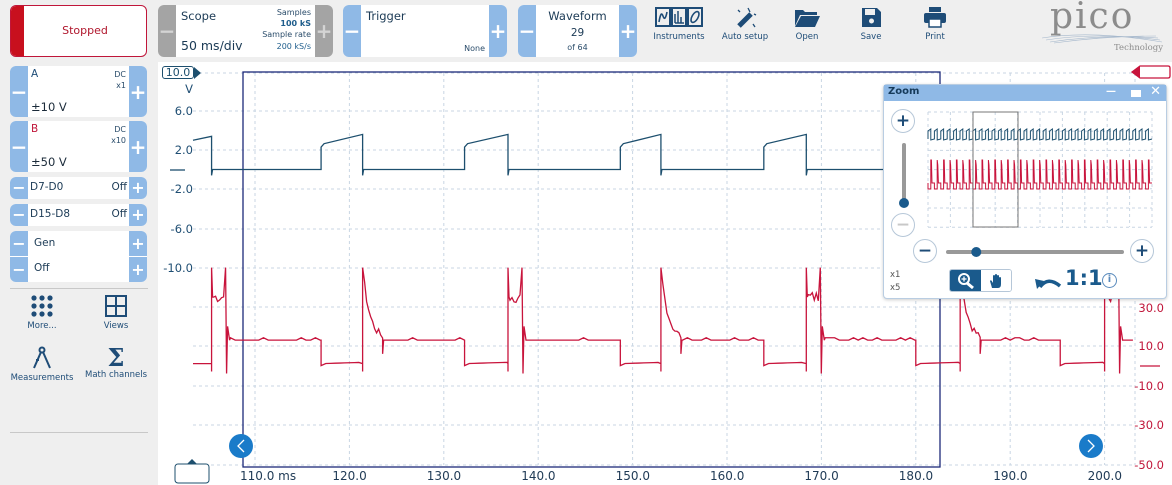 The image size is (1172, 485). Describe the element at coordinates (996, 280) in the screenshot. I see `pan-tool-button` at that location.